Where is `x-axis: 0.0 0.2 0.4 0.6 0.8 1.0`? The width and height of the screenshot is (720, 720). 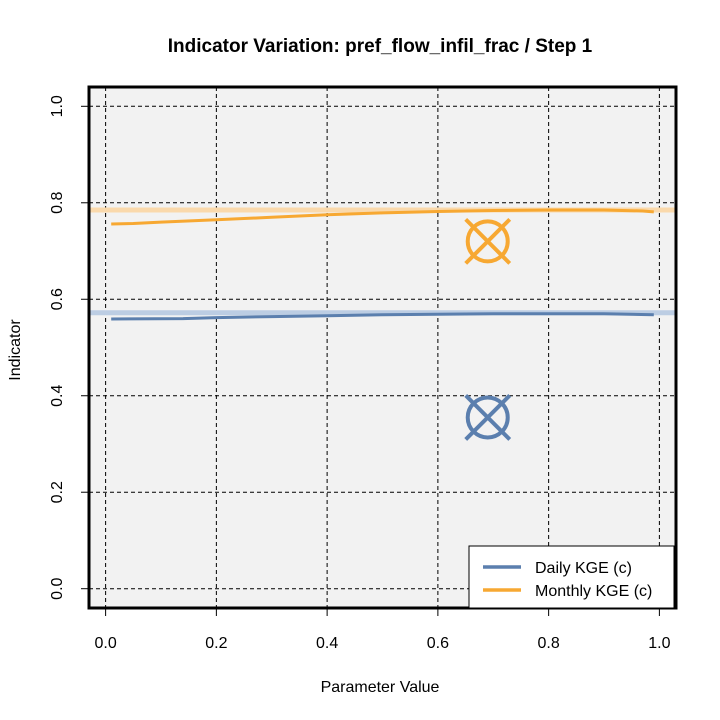 x-axis: 0.0 0.2 0.4 0.6 0.8 1.0 is located at coordinates (382, 630).